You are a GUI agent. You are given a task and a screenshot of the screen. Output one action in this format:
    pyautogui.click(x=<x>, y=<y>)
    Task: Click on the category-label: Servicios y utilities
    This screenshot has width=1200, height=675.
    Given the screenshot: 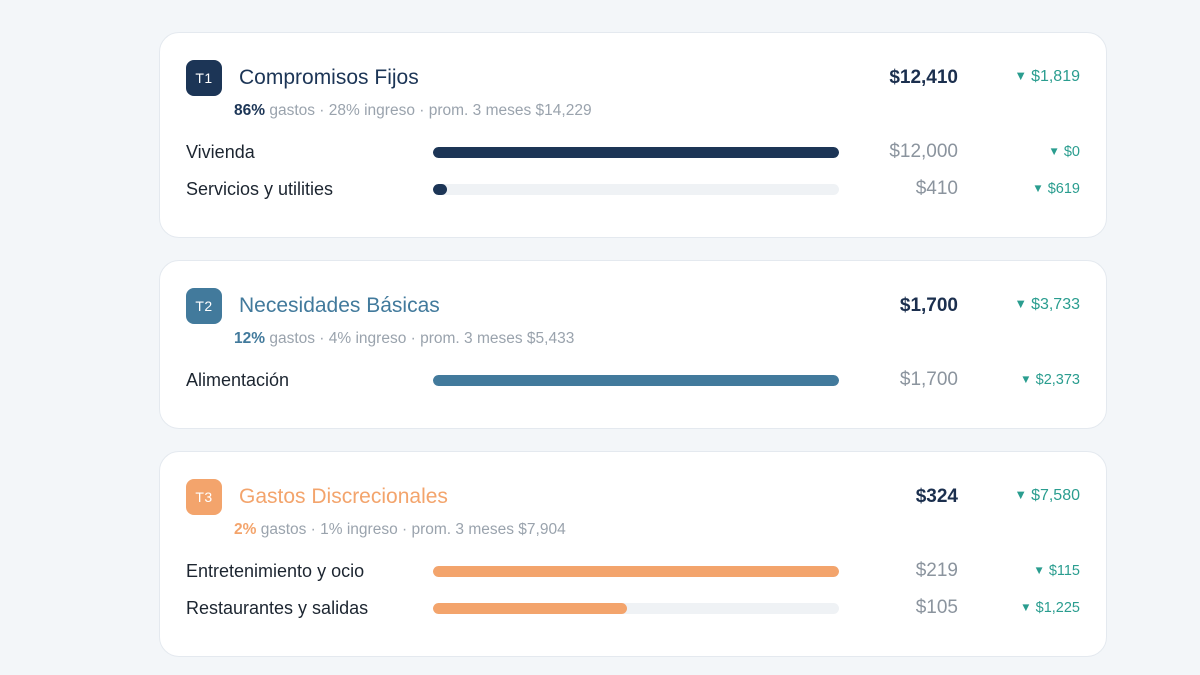 What is the action you would take?
    pyautogui.click(x=260, y=189)
    